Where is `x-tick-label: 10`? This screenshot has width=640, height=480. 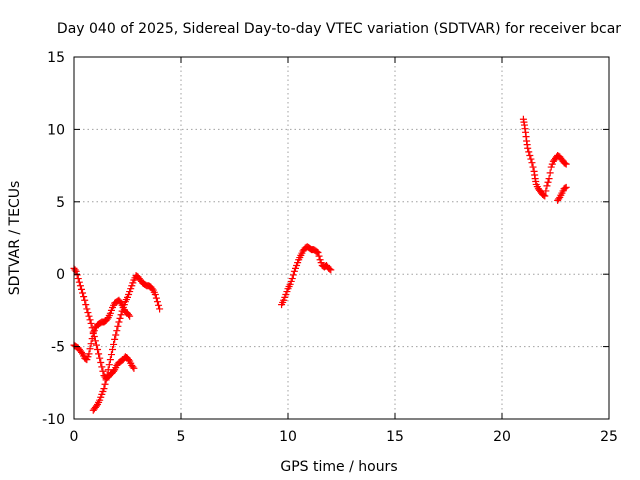 x-tick-label: 10 is located at coordinates (288, 437).